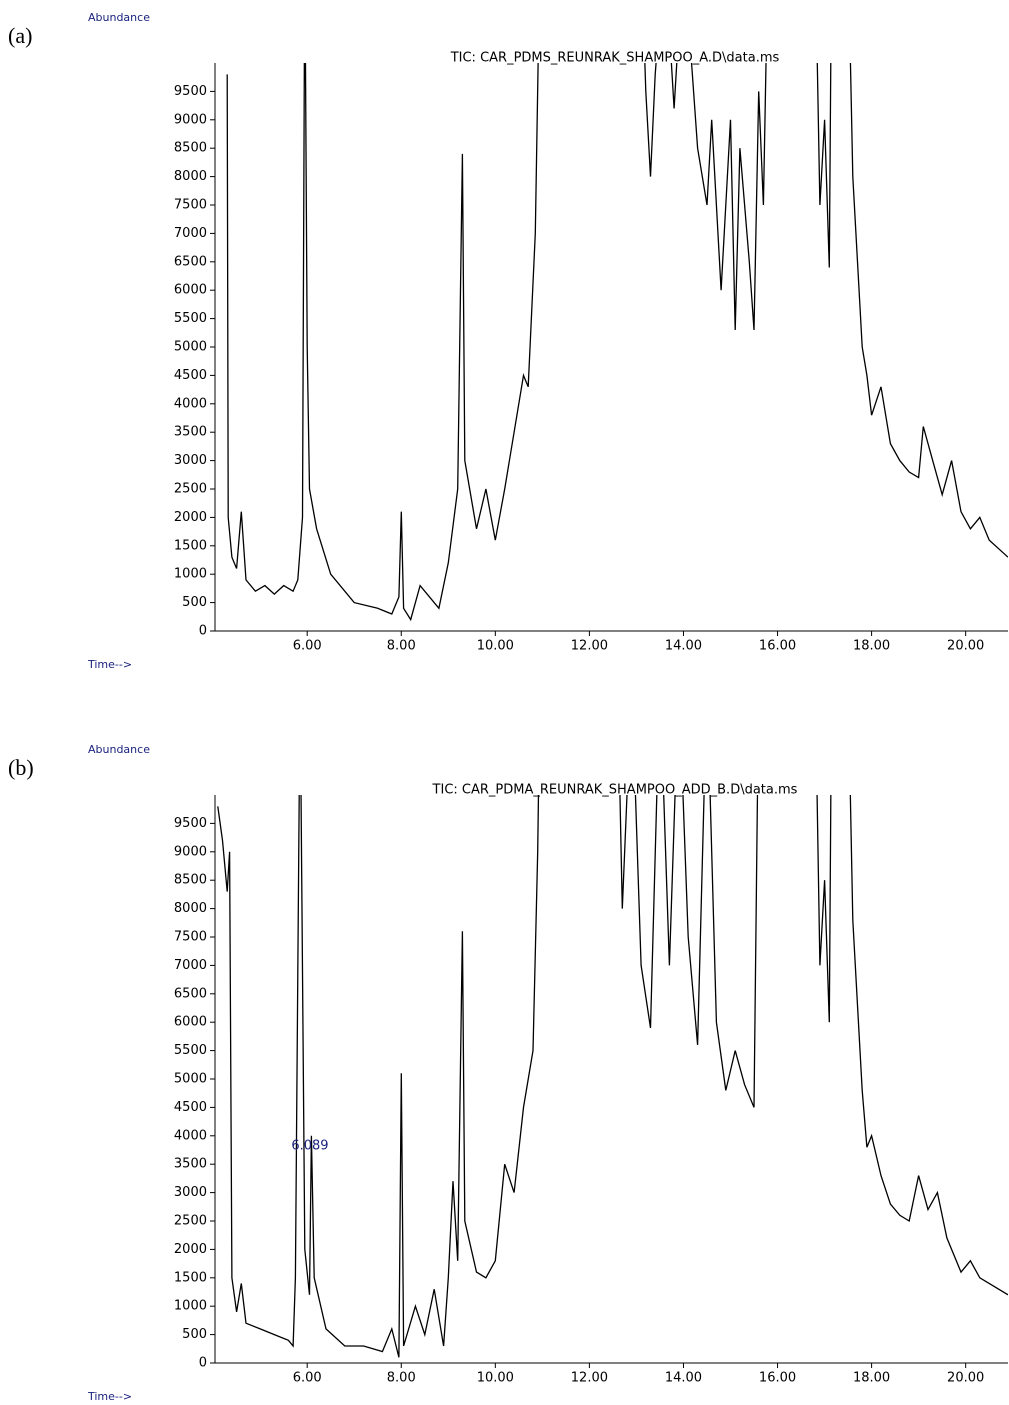 The height and width of the screenshot is (1405, 1009). I want to click on peak-label: 6.089, so click(309, 1145).